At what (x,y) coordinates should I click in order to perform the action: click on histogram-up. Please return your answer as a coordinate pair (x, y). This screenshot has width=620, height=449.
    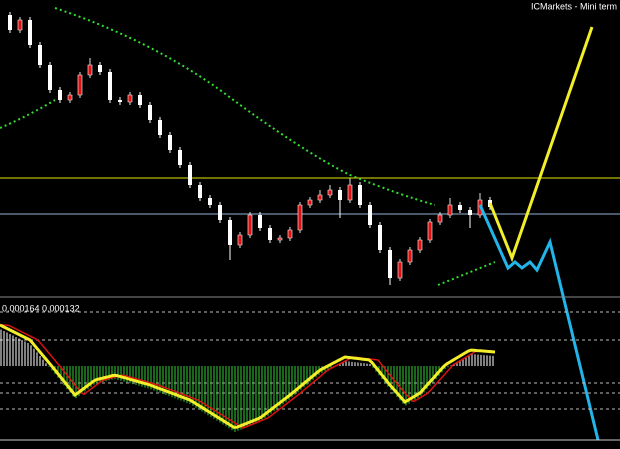
    Looking at the image, I should click on (247, 347).